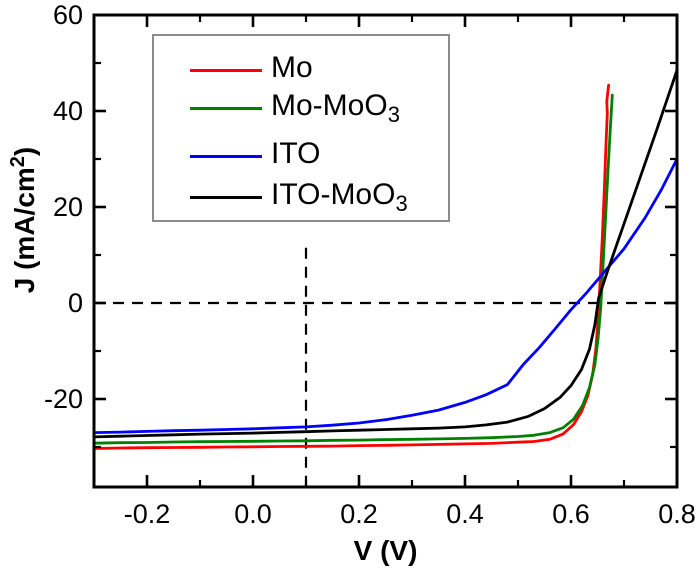 This screenshot has width=700, height=570. What do you see at coordinates (339, 196) in the screenshot?
I see `legend-label-ito-moo3: ITO-MoO3` at bounding box center [339, 196].